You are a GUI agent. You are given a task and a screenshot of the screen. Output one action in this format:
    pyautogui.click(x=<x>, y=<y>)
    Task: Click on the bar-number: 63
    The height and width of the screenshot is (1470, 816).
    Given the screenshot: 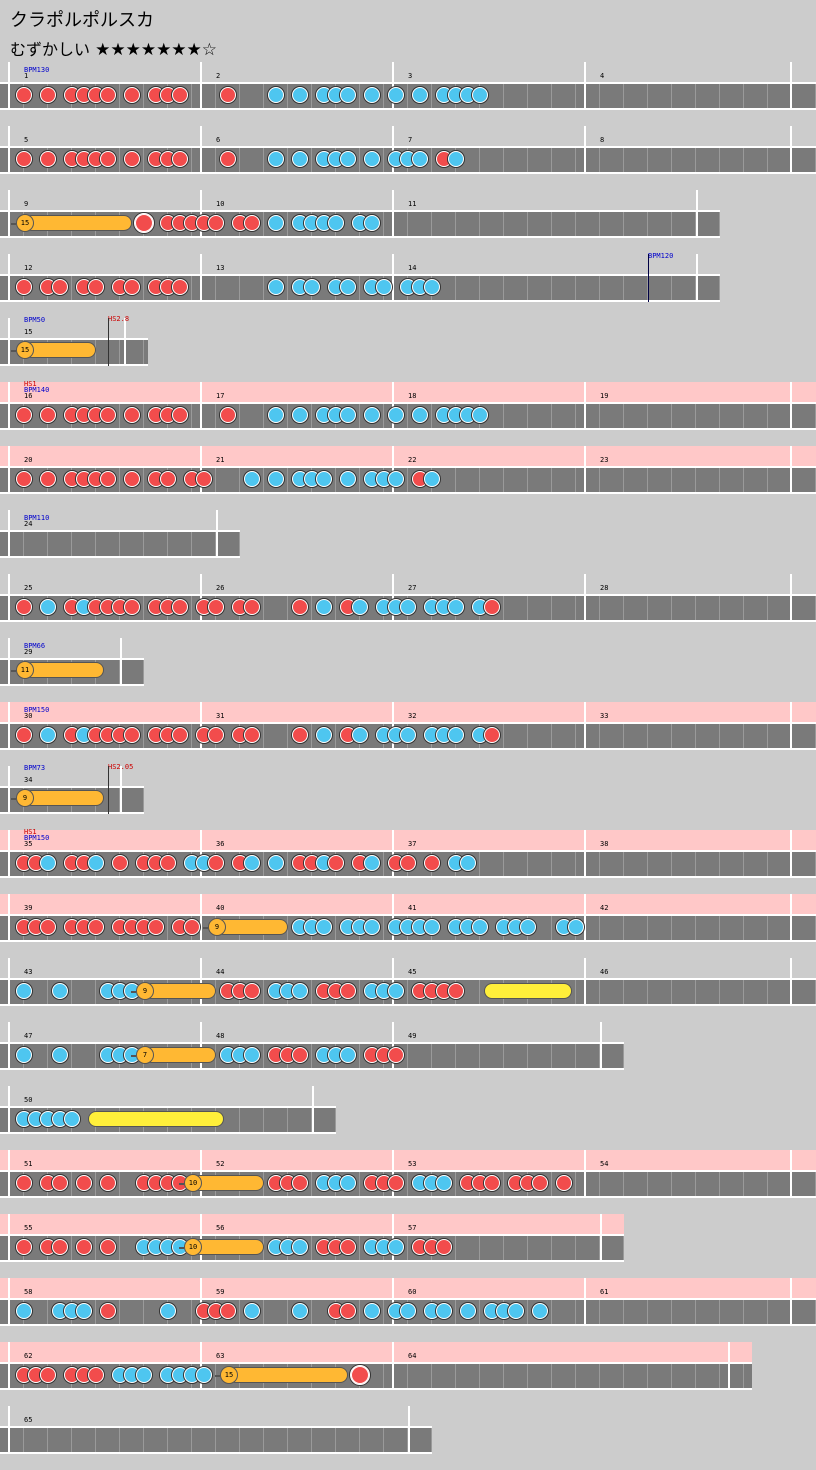 What is the action you would take?
    pyautogui.click(x=220, y=1356)
    